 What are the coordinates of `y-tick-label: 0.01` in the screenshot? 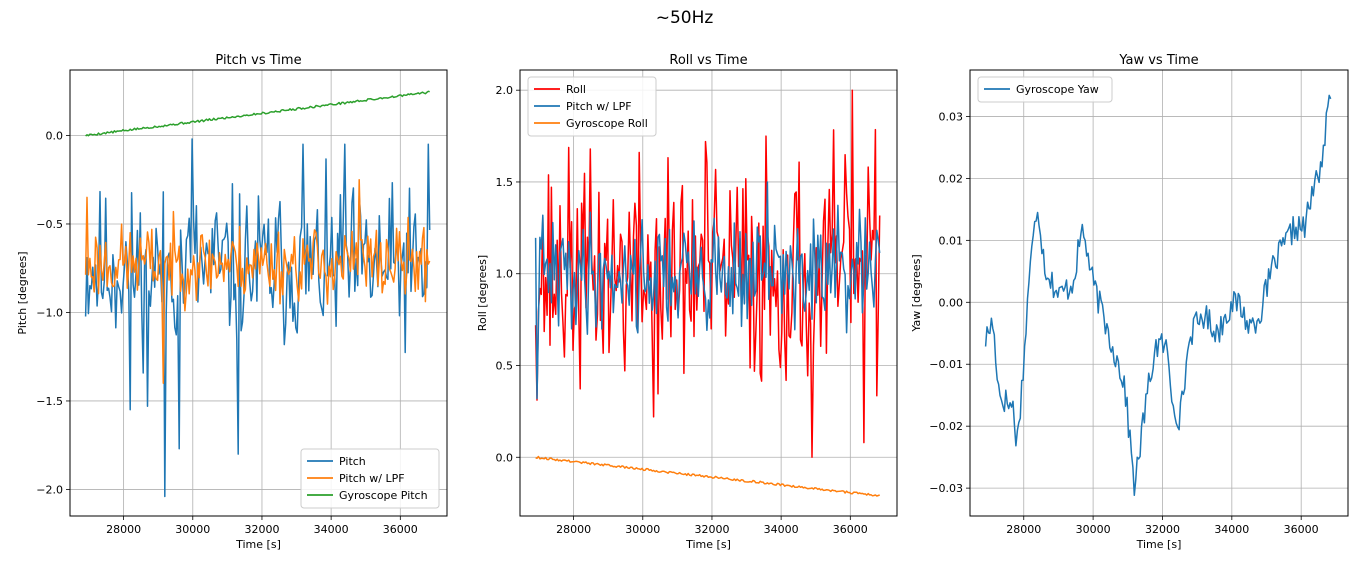 It's located at (951, 240).